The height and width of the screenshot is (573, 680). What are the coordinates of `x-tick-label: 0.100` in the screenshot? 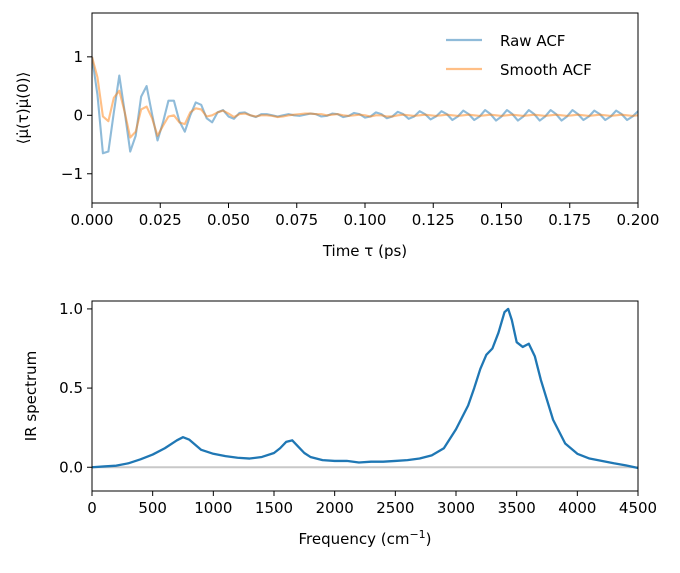 It's located at (365, 220).